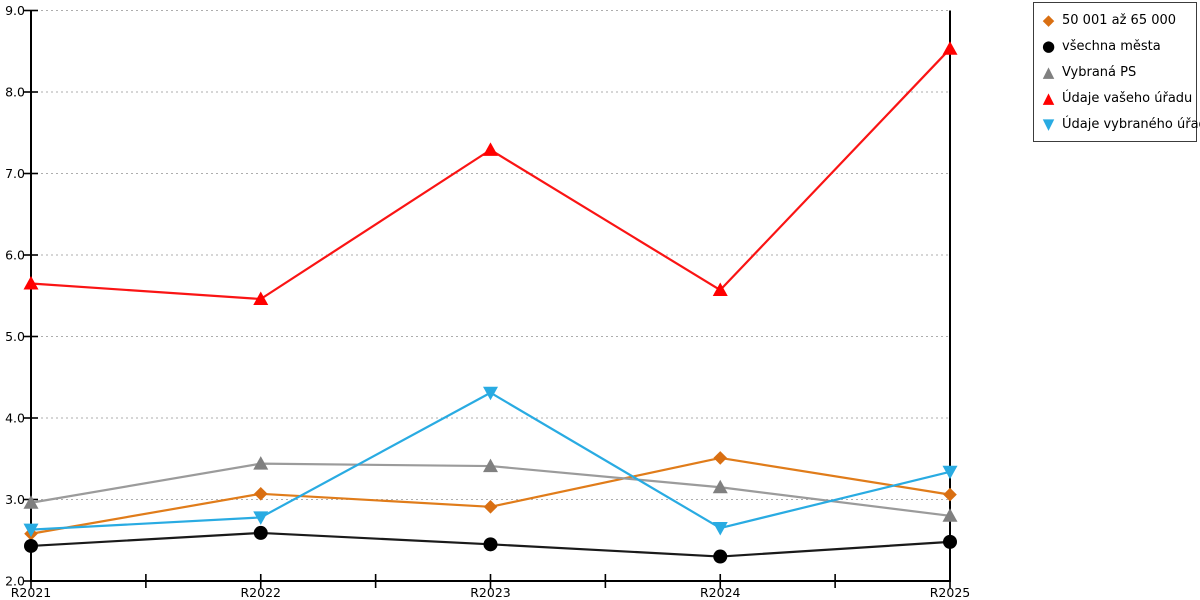 The image size is (1200, 600). Describe the element at coordinates (1131, 124) in the screenshot. I see `legend-label: Údaje vybraného úřadu` at that location.